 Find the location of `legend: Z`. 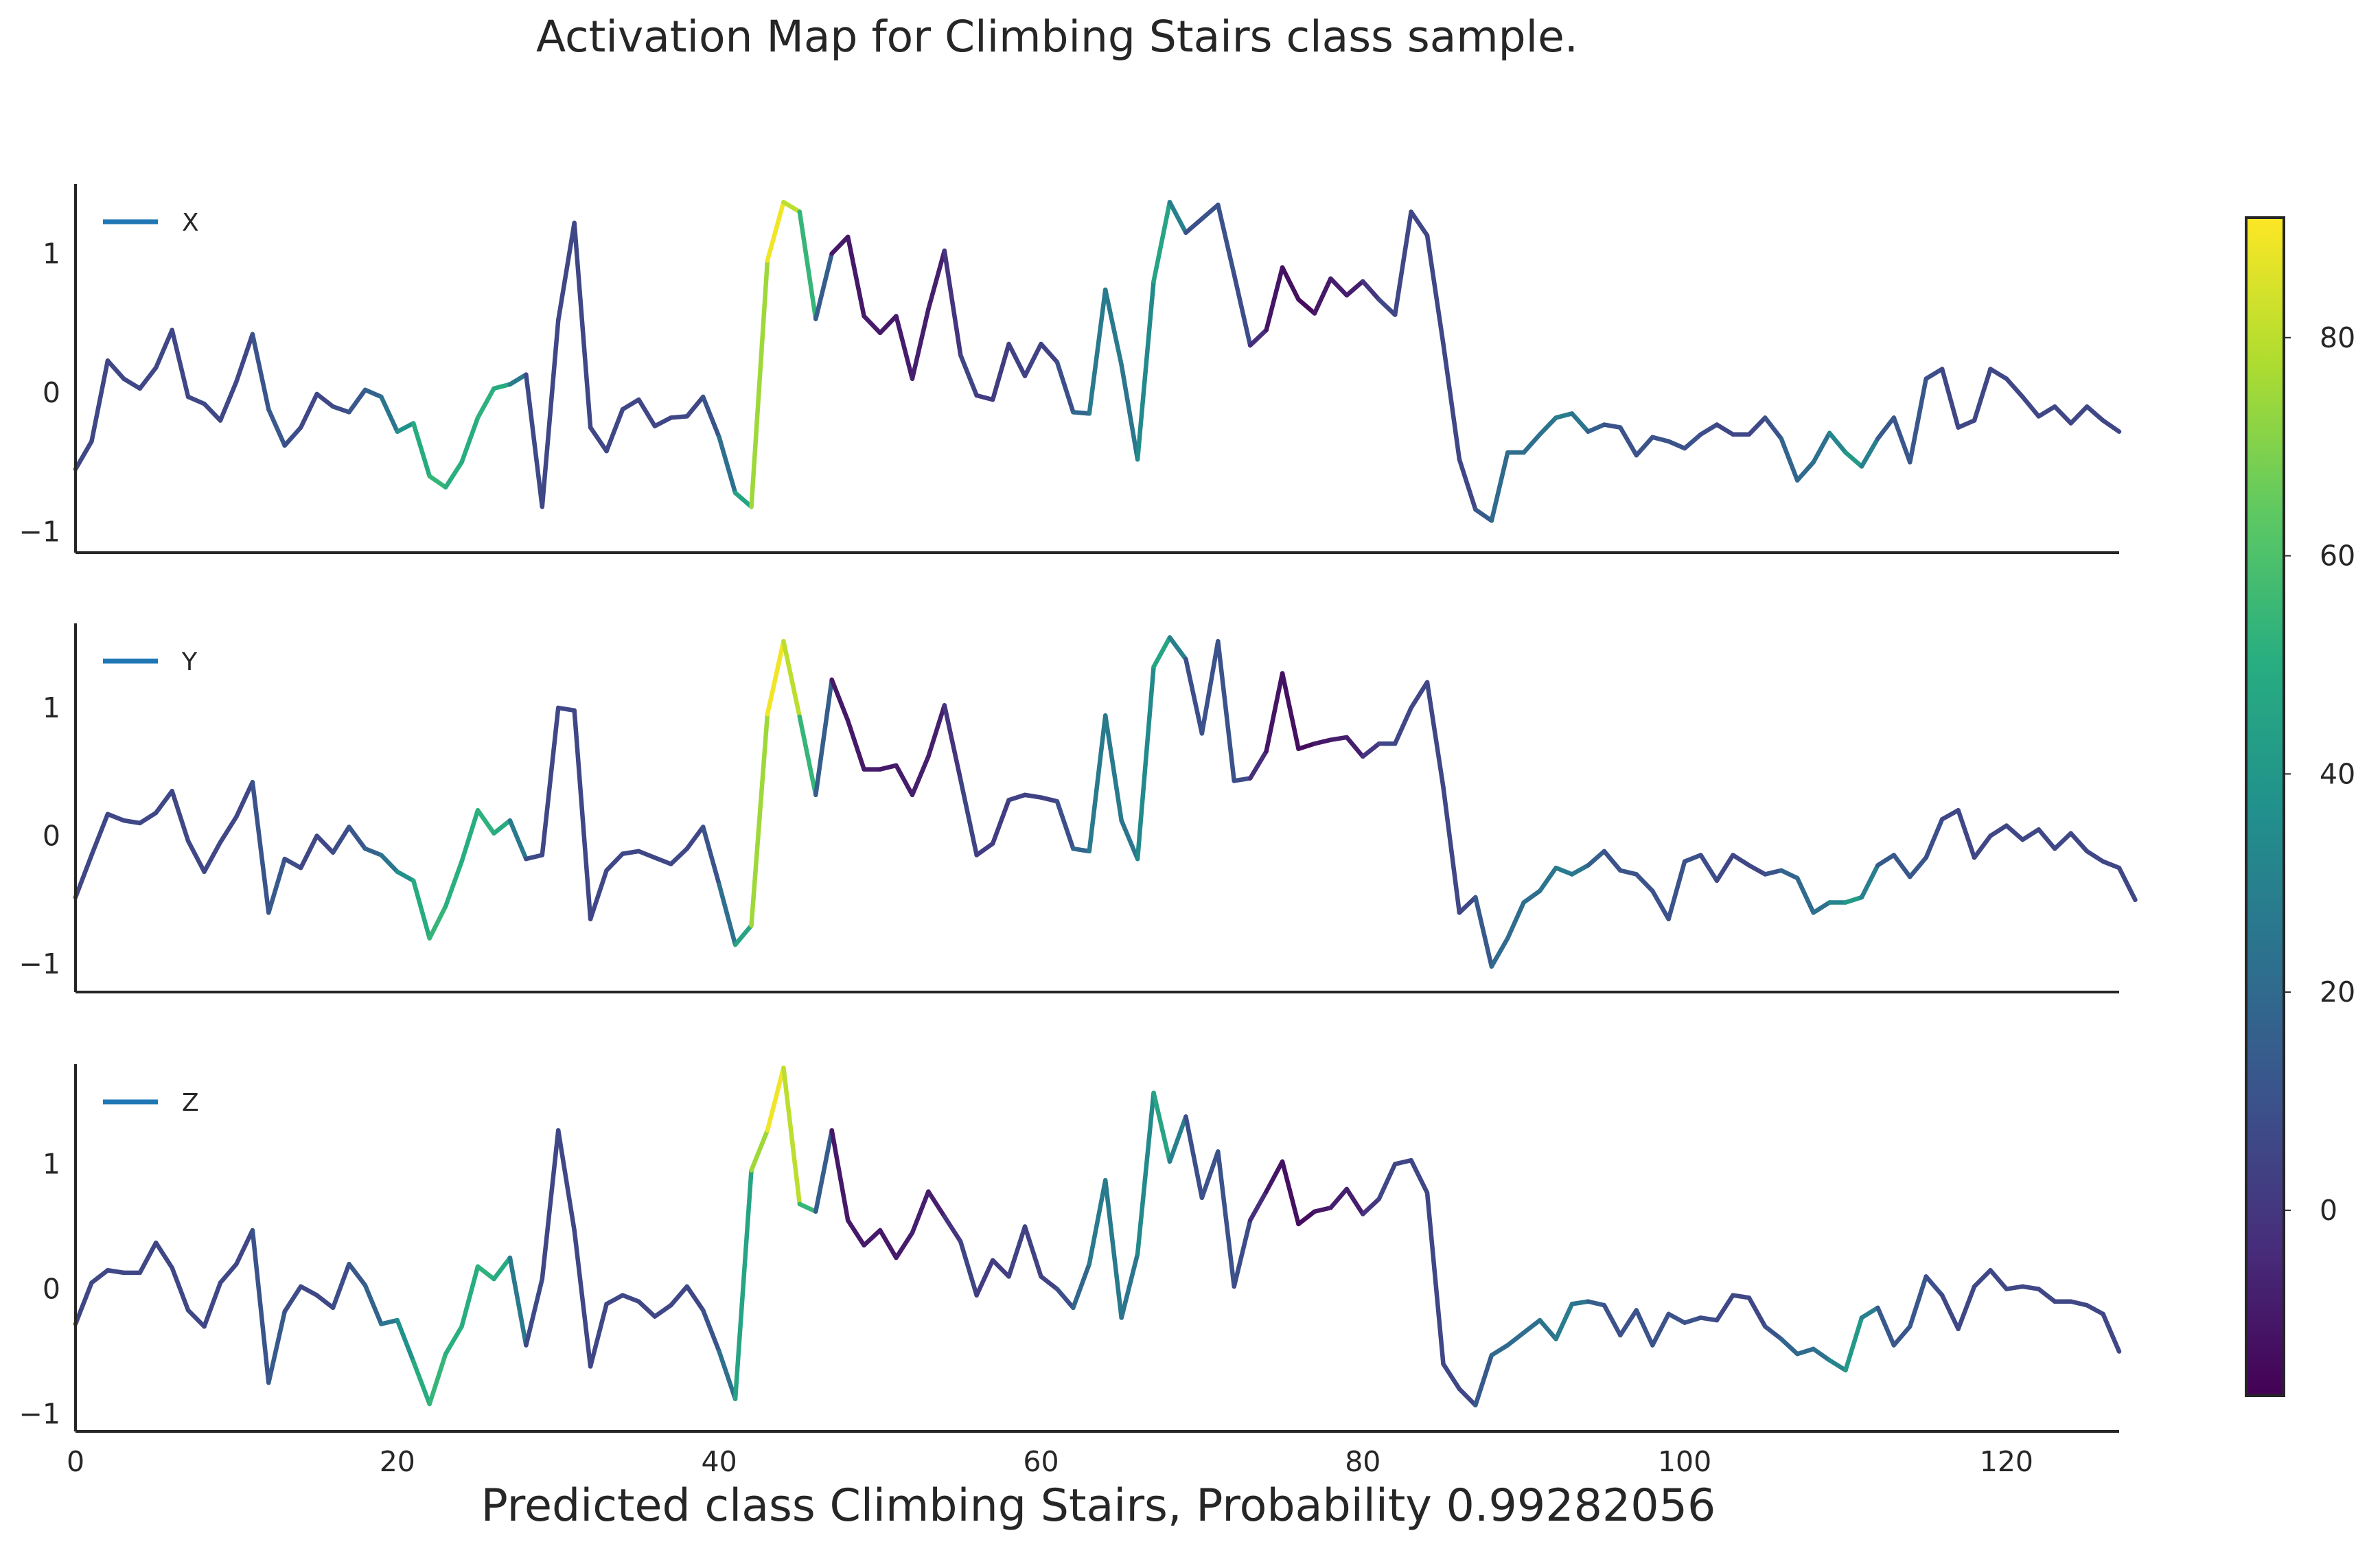

legend: Z is located at coordinates (151, 1103).